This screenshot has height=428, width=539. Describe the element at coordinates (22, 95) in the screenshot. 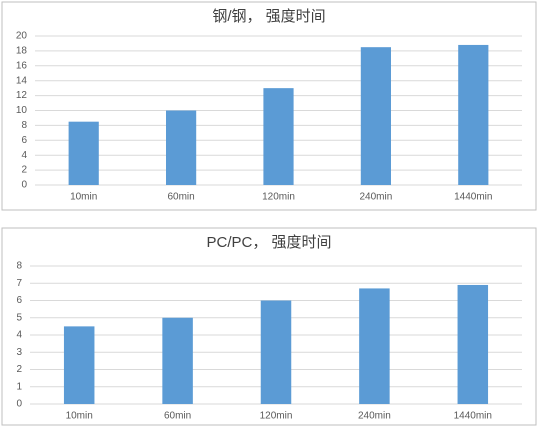

I see `y-tick-label: 12` at that location.